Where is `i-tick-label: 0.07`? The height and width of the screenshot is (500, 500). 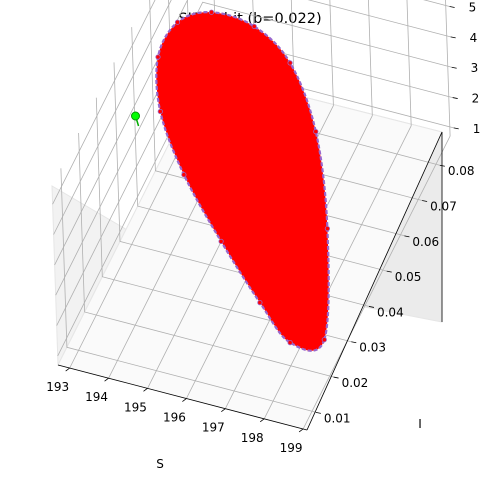
i-tick-label: 0.07 is located at coordinates (443, 207).